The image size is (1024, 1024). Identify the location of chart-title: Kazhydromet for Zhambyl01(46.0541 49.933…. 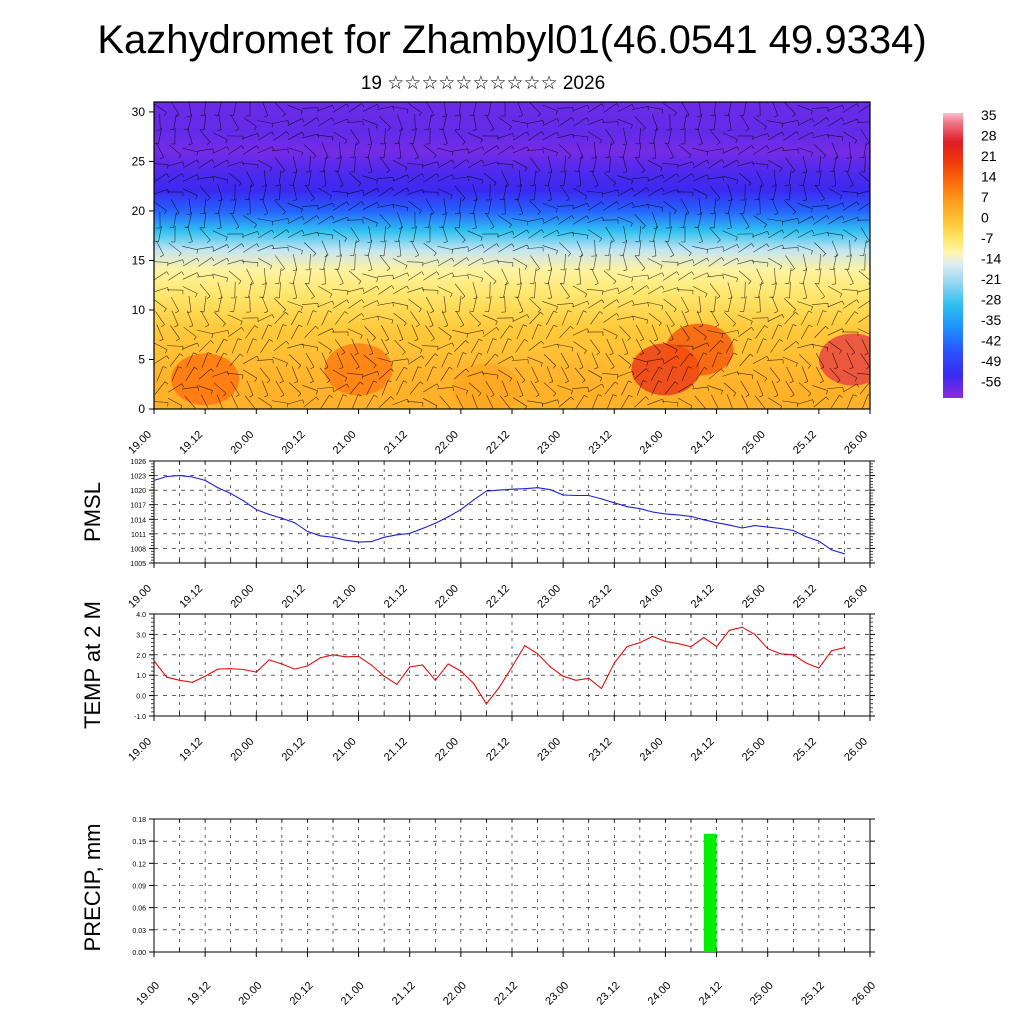
(512, 40).